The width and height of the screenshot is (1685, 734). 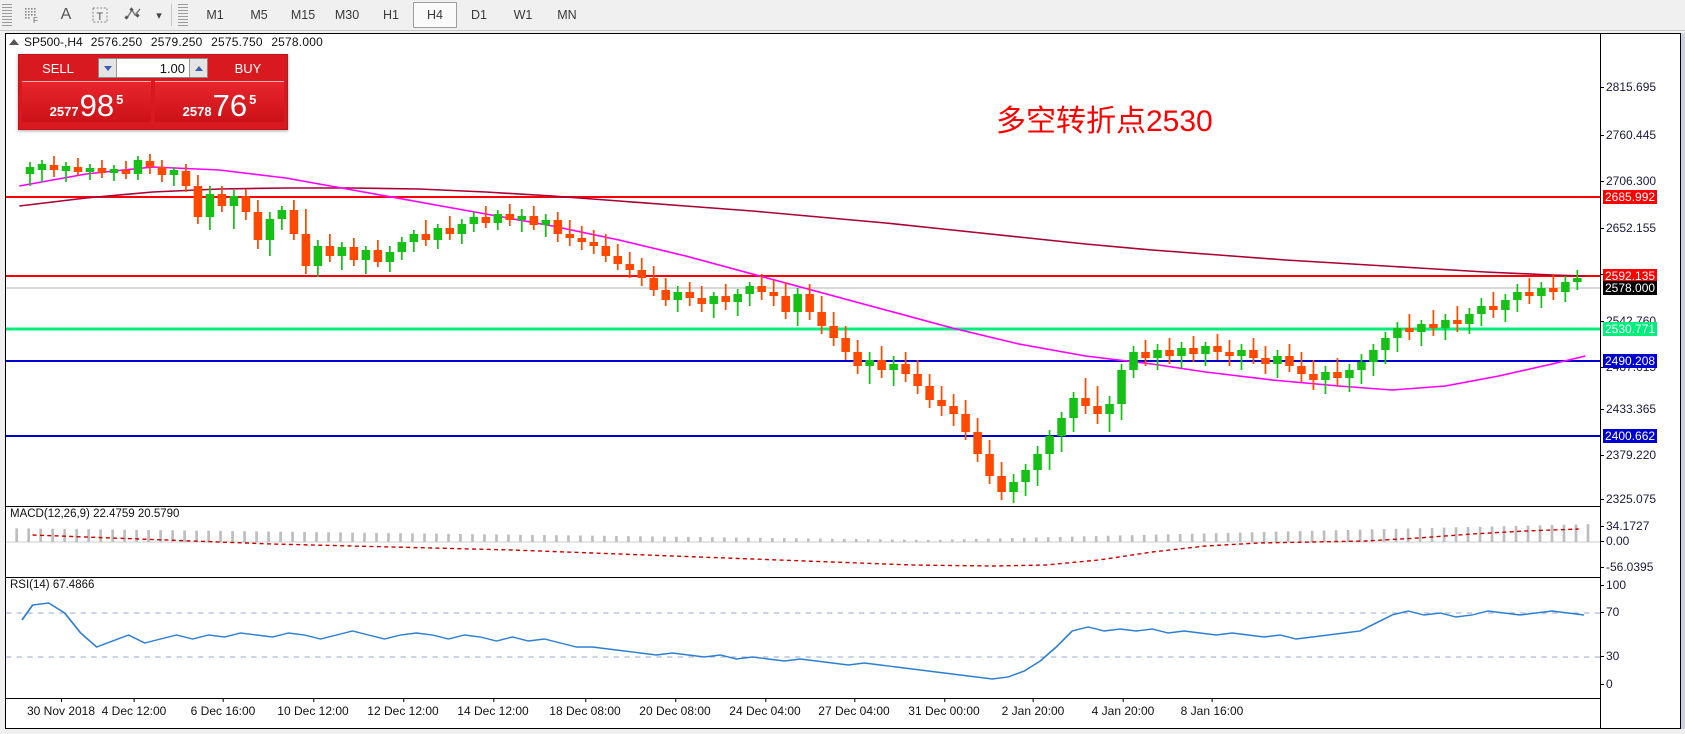 I want to click on time-tick-label: 30 Nov 2018, so click(x=61, y=708).